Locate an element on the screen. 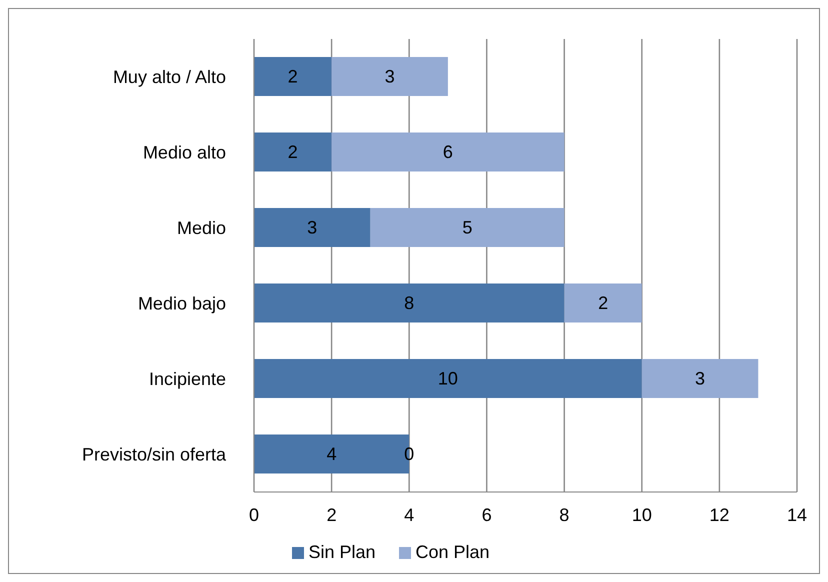  legend-label: Sin Plan is located at coordinates (342, 552).